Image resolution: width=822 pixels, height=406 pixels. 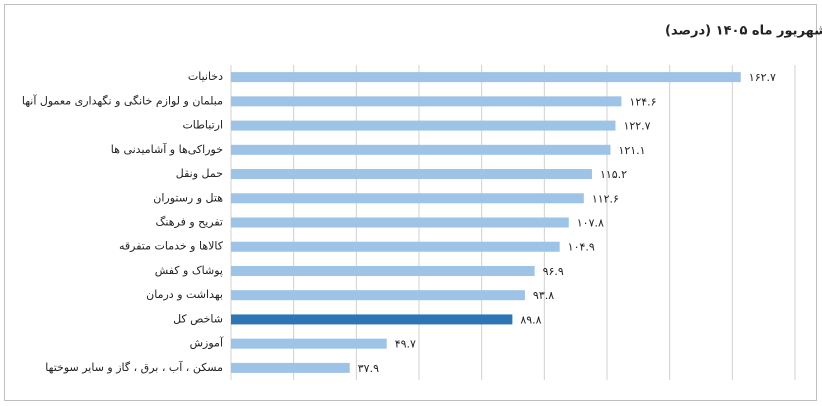 What do you see at coordinates (613, 174) in the screenshot?
I see `value-label: ۱۱۵.۲` at bounding box center [613, 174].